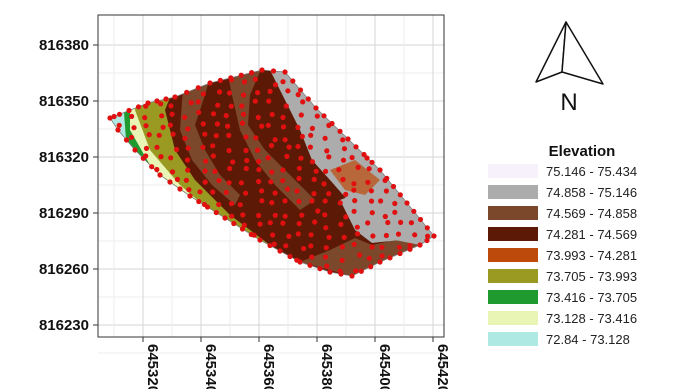 This screenshot has width=678, height=389. What do you see at coordinates (562, 234) in the screenshot?
I see `legend-item: 74.281 - 74.569` at bounding box center [562, 234].